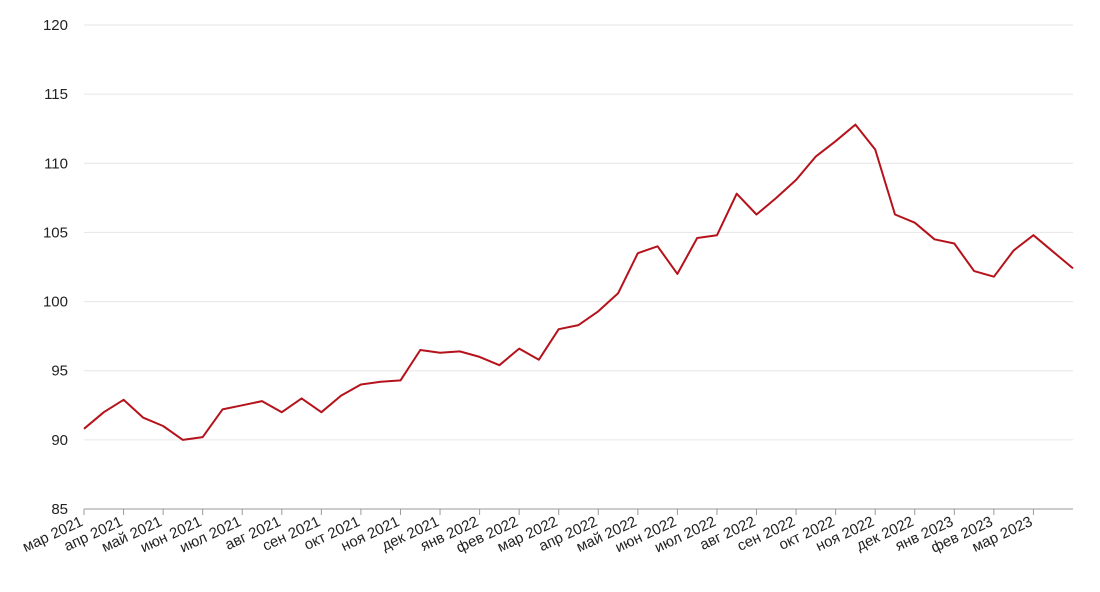  What do you see at coordinates (55, 302) in the screenshot?
I see `y-tick-label: 100` at bounding box center [55, 302].